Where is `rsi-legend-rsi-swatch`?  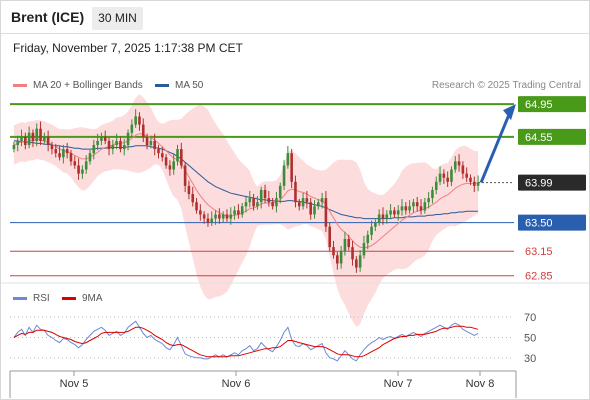 rsi-legend-rsi-swatch is located at coordinates (20, 298).